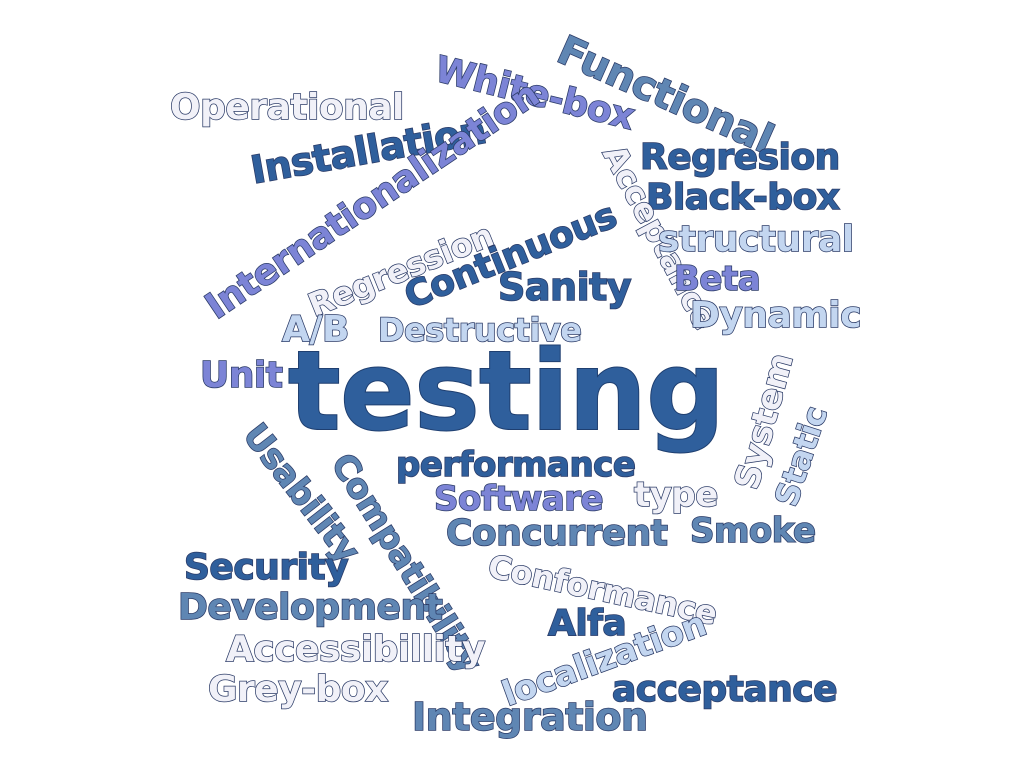 The width and height of the screenshot is (1024, 768). Describe the element at coordinates (355, 649) in the screenshot. I see `word-accessibillity: Accessibillity` at that location.